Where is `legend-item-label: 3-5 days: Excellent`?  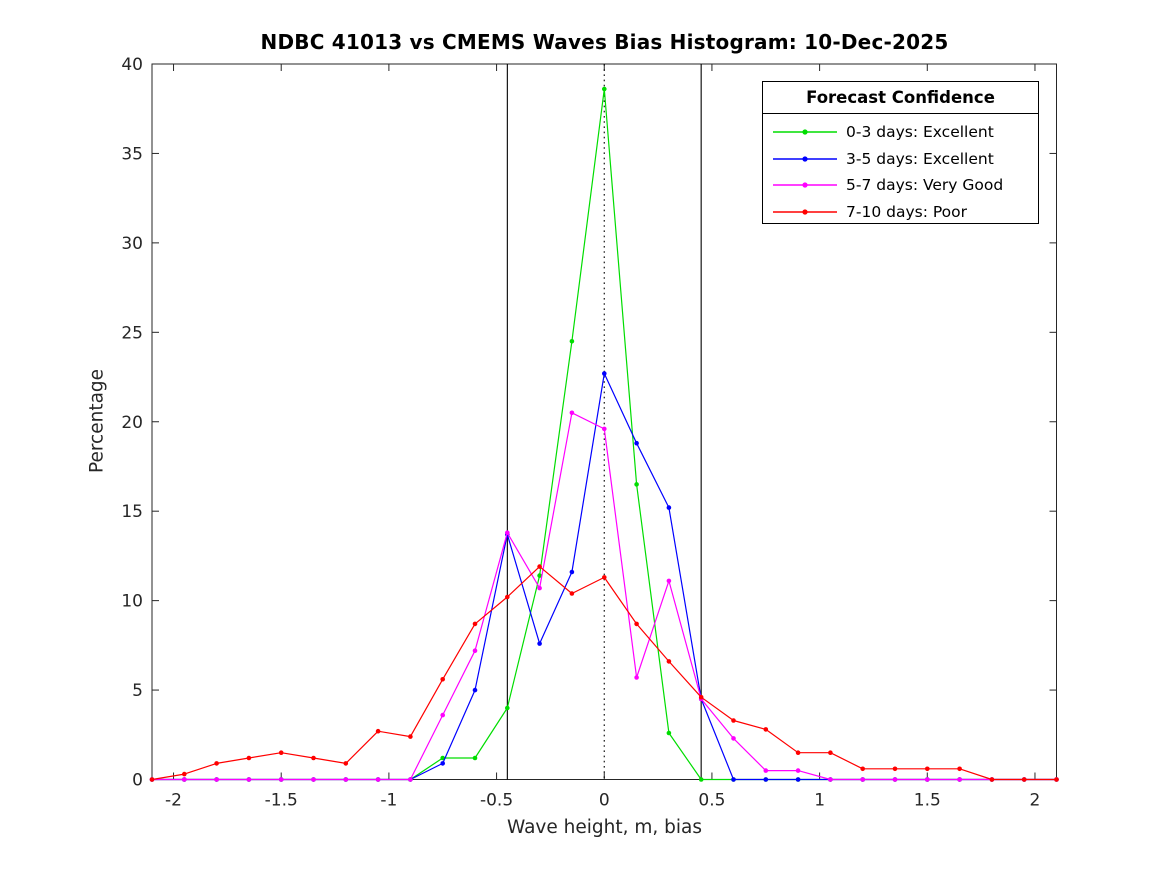 legend-item-label: 3-5 days: Excellent is located at coordinates (920, 158).